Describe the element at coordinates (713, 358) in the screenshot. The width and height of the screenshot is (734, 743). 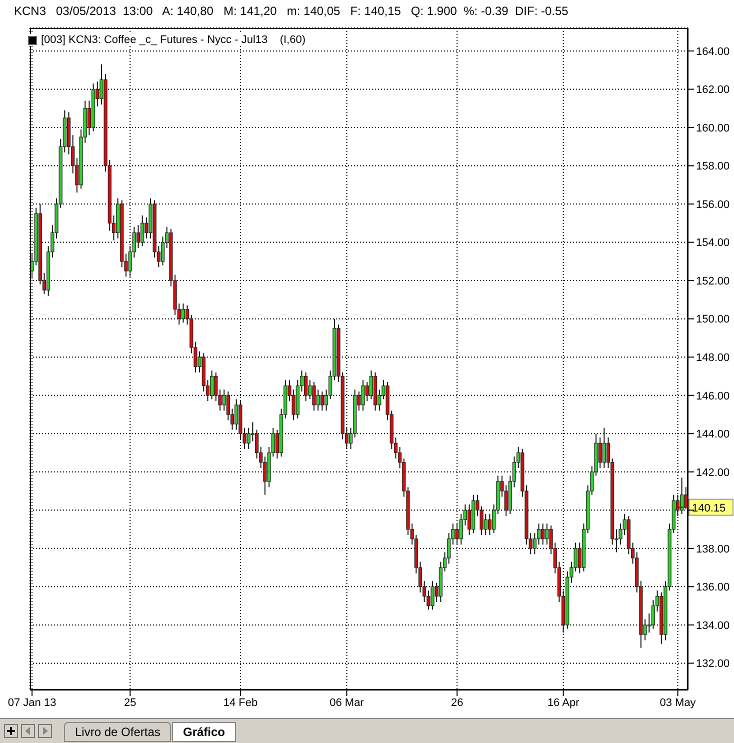
I see `y-tick-label: 148.00` at that location.